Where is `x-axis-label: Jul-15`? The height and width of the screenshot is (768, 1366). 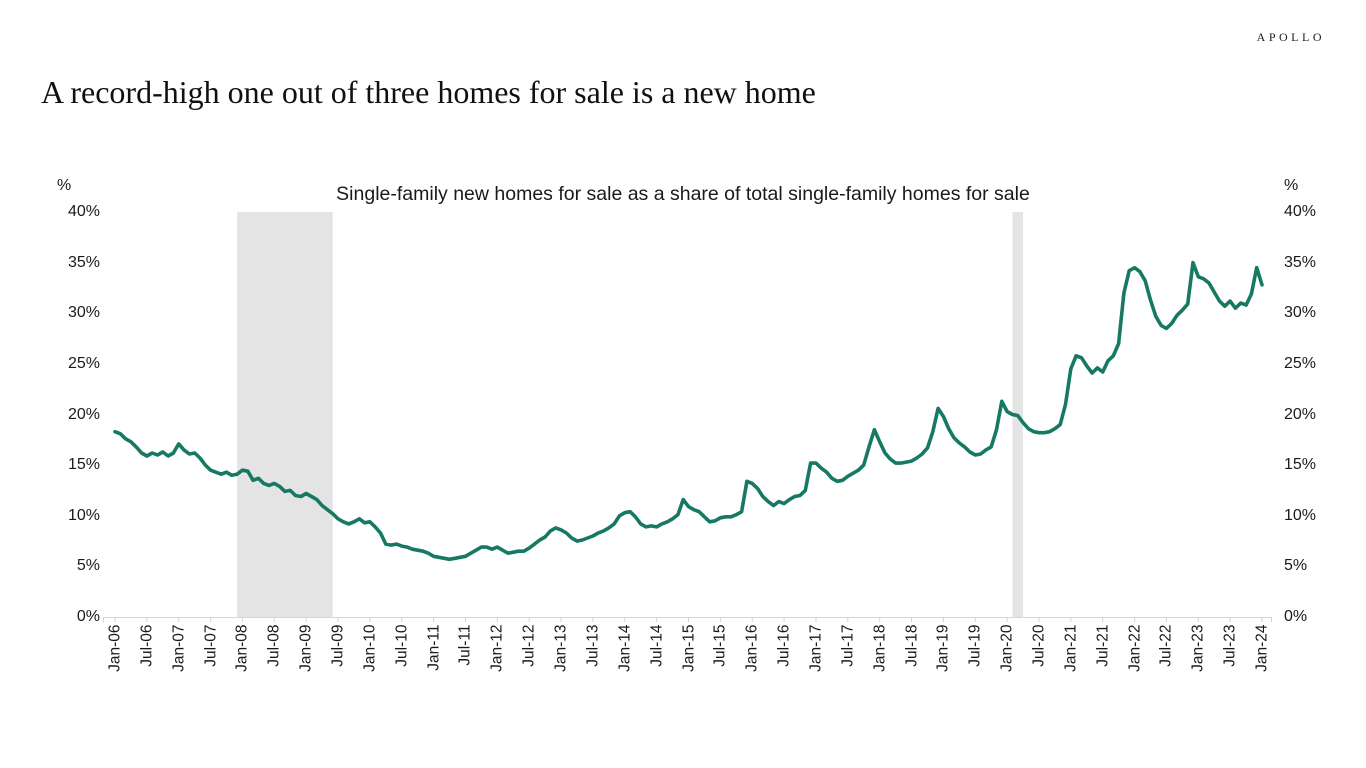 x-axis-label: Jul-15 is located at coordinates (720, 645).